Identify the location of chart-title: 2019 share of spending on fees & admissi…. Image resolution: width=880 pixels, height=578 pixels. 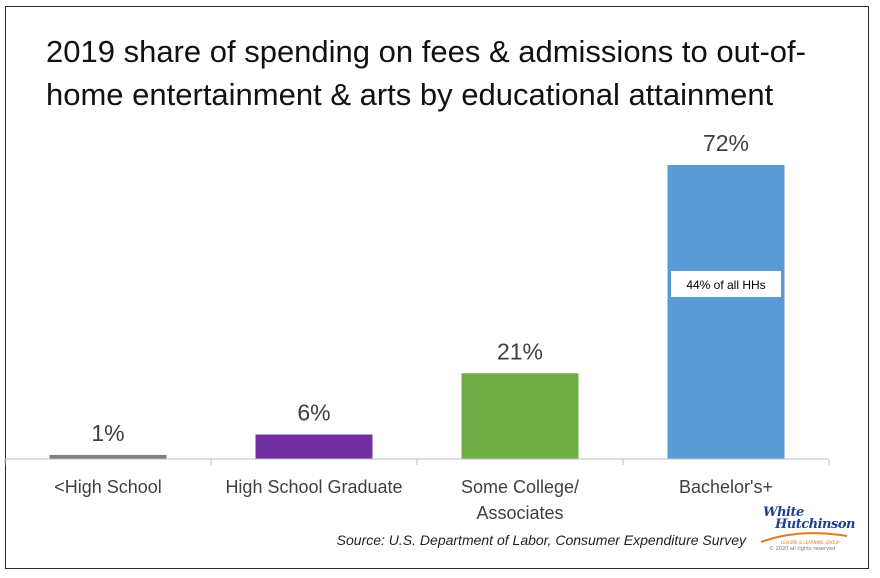
(426, 73).